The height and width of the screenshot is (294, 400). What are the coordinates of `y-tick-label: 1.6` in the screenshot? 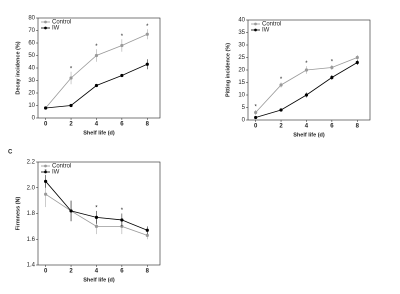 It's located at (31, 240).